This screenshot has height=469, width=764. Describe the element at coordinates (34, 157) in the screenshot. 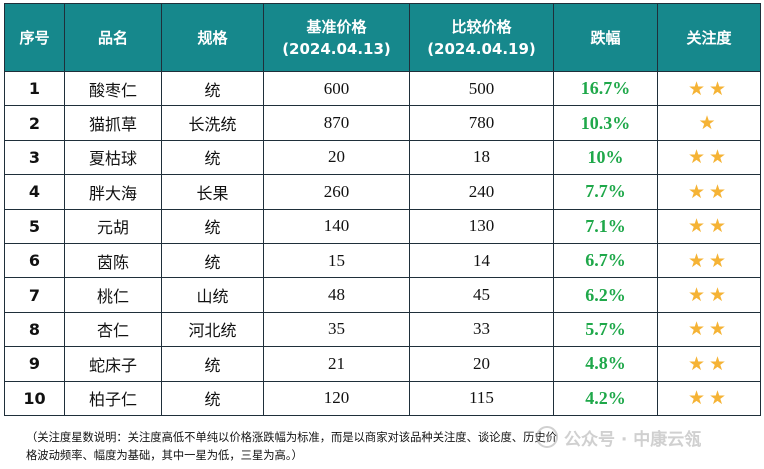

I see `cell-serial: 3` at that location.